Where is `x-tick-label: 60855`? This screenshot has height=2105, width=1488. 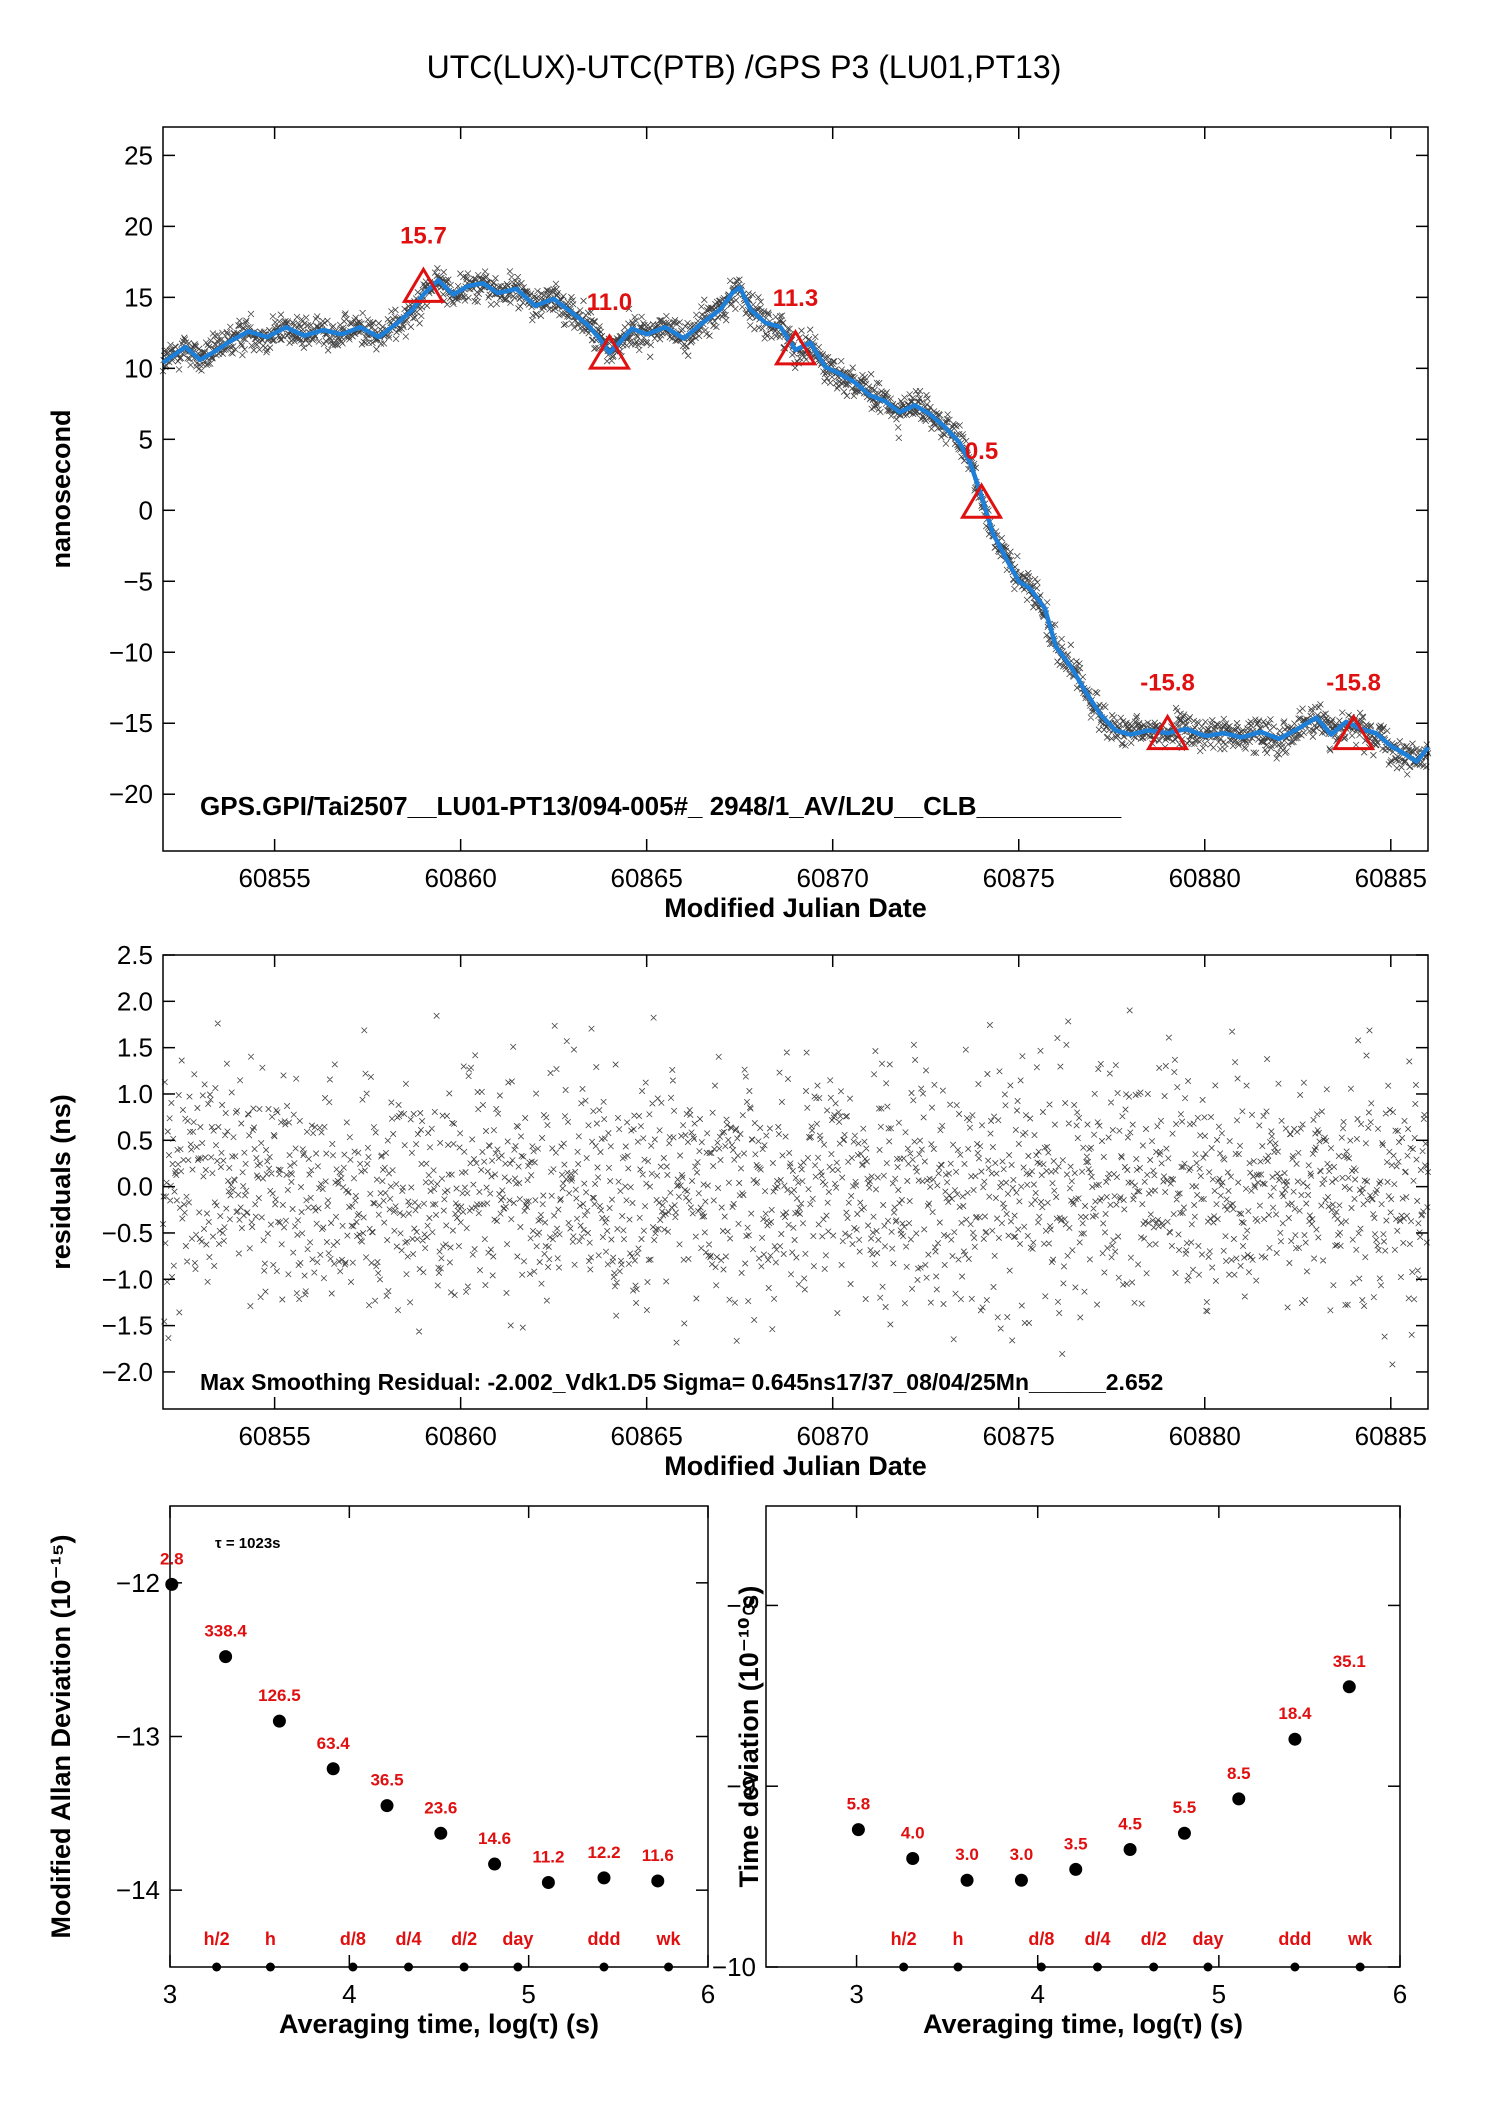 x-tick-label: 60855 is located at coordinates (274, 1436).